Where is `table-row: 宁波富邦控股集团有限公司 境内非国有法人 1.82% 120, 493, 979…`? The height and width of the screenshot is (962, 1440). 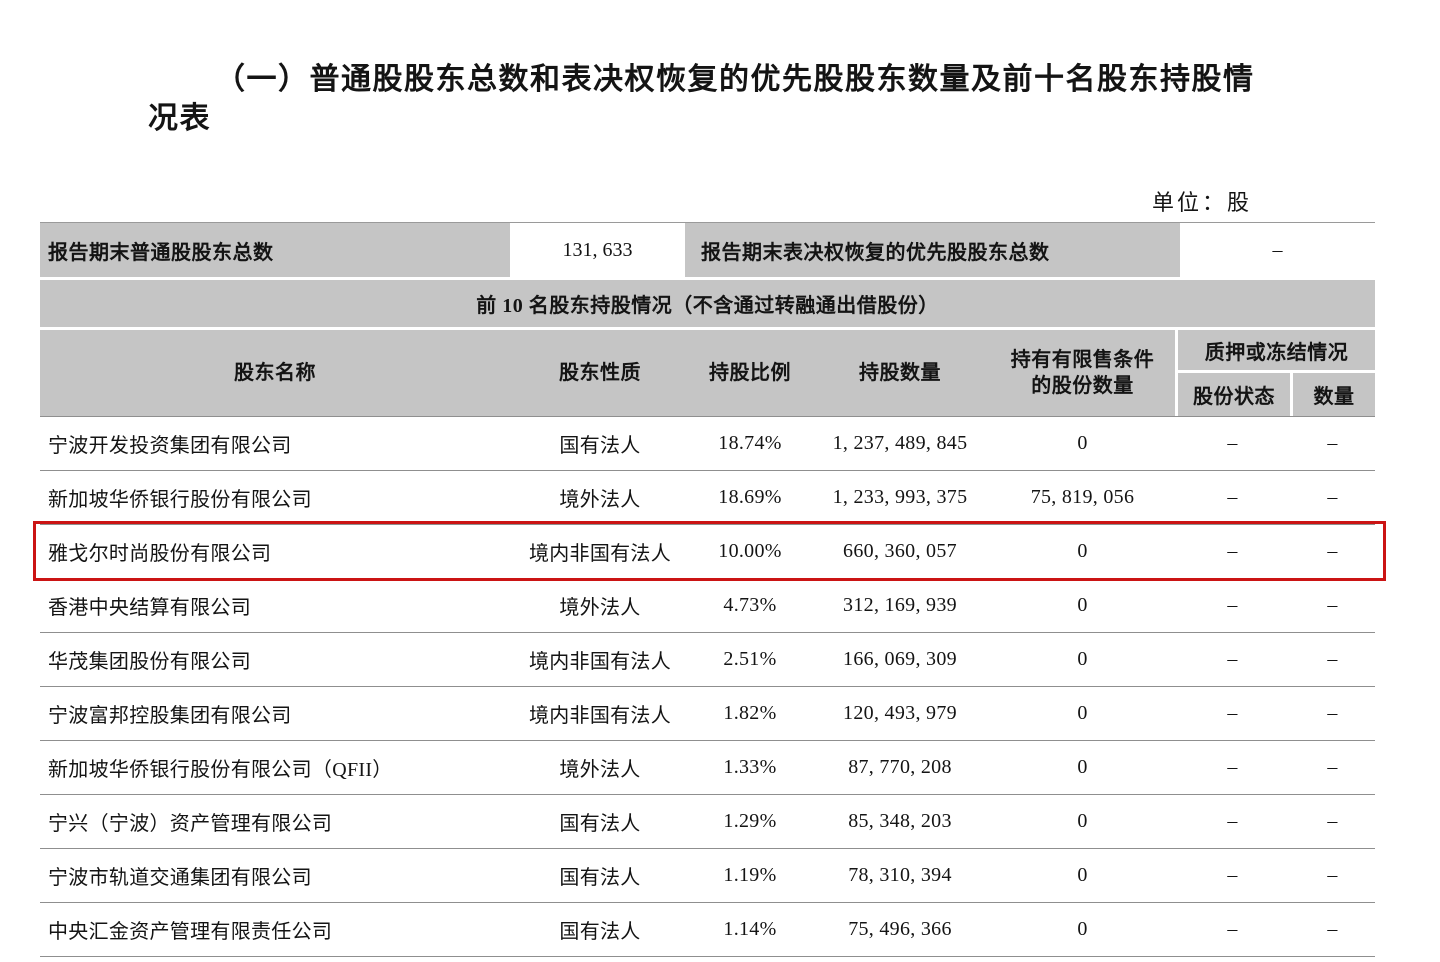 table-row: 宁波富邦控股集团有限公司 境内非国有法人 1.82% 120, 493, 979… is located at coordinates (707, 714).